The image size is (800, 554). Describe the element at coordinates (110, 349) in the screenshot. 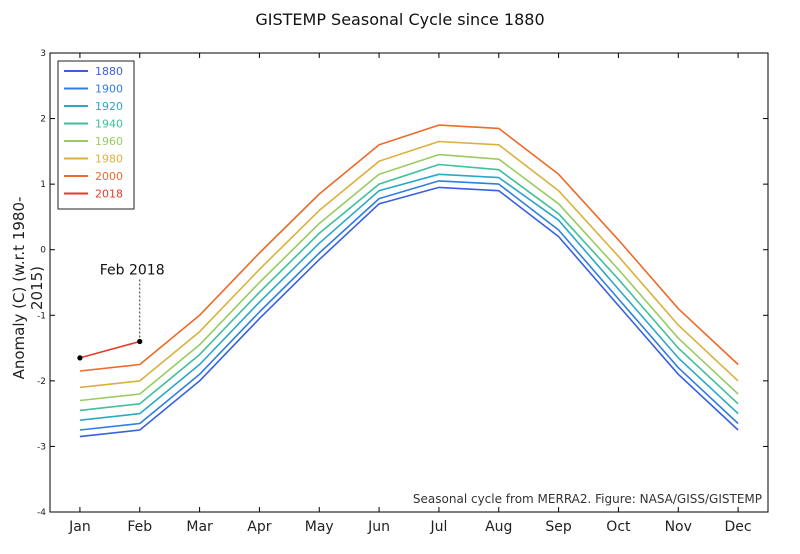

I see `series-line-2018` at that location.